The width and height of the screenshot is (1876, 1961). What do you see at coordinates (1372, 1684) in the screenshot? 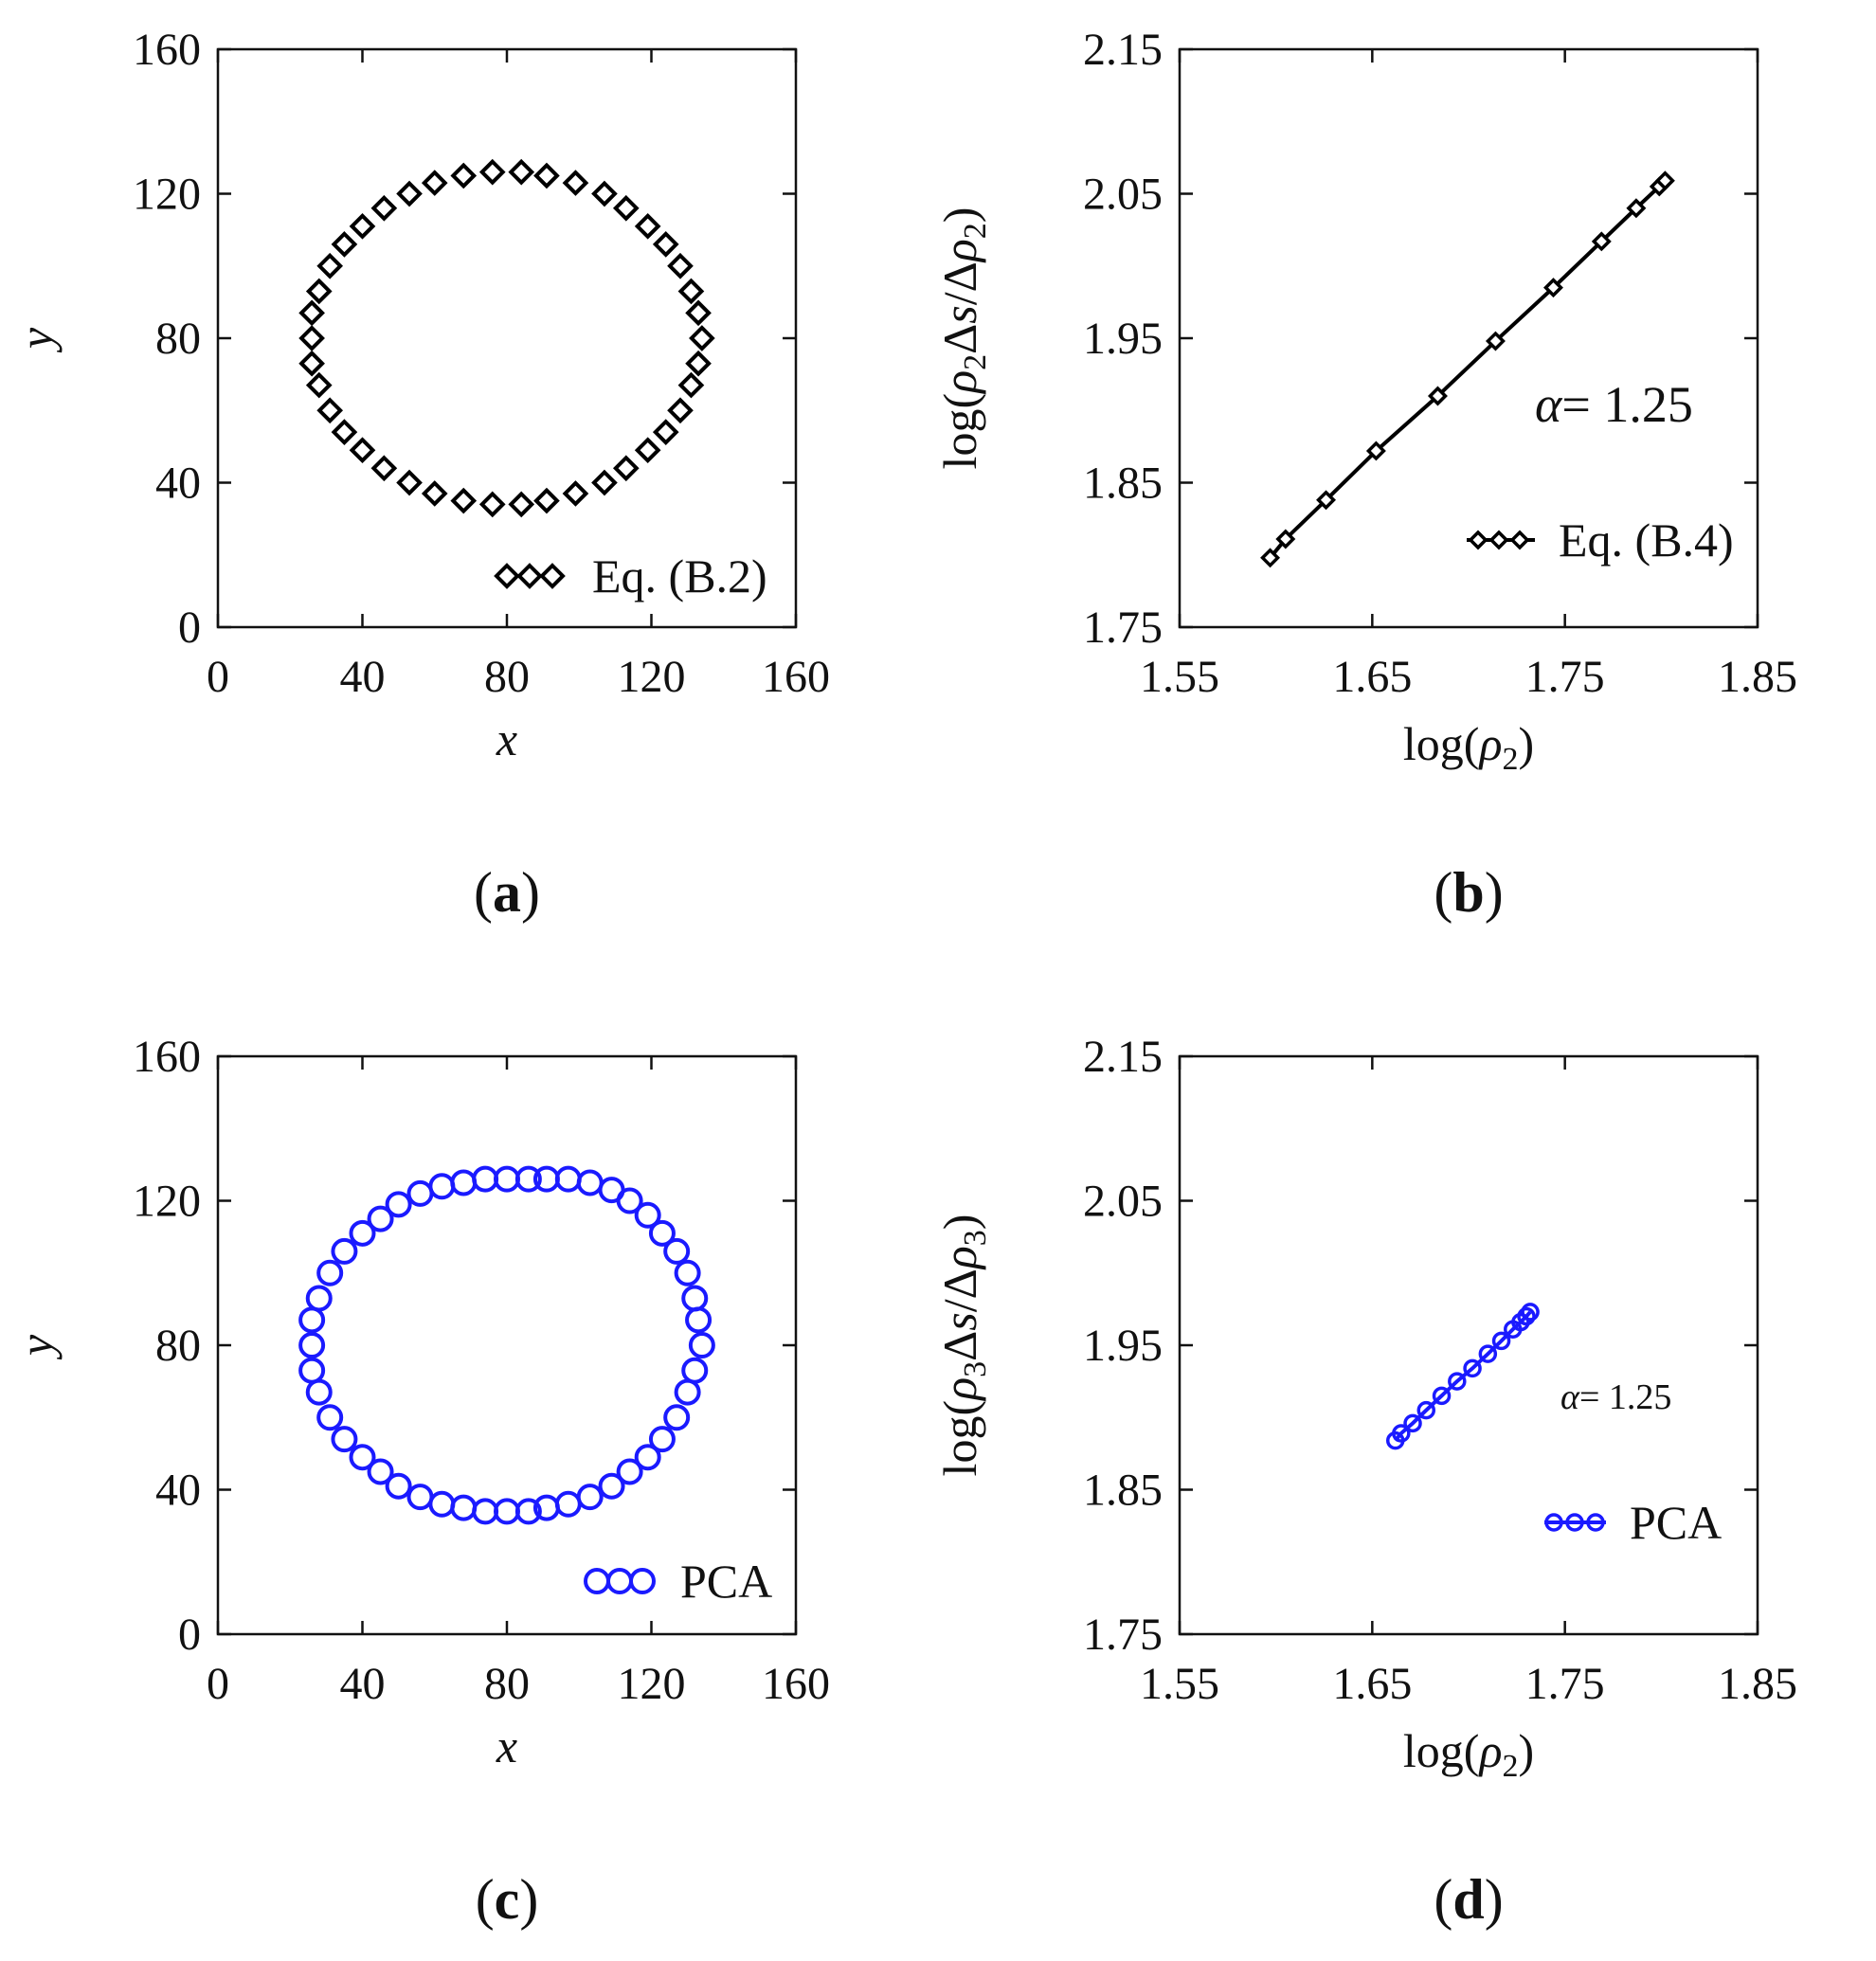
I see `x-tick-label: 1.65` at bounding box center [1372, 1684].